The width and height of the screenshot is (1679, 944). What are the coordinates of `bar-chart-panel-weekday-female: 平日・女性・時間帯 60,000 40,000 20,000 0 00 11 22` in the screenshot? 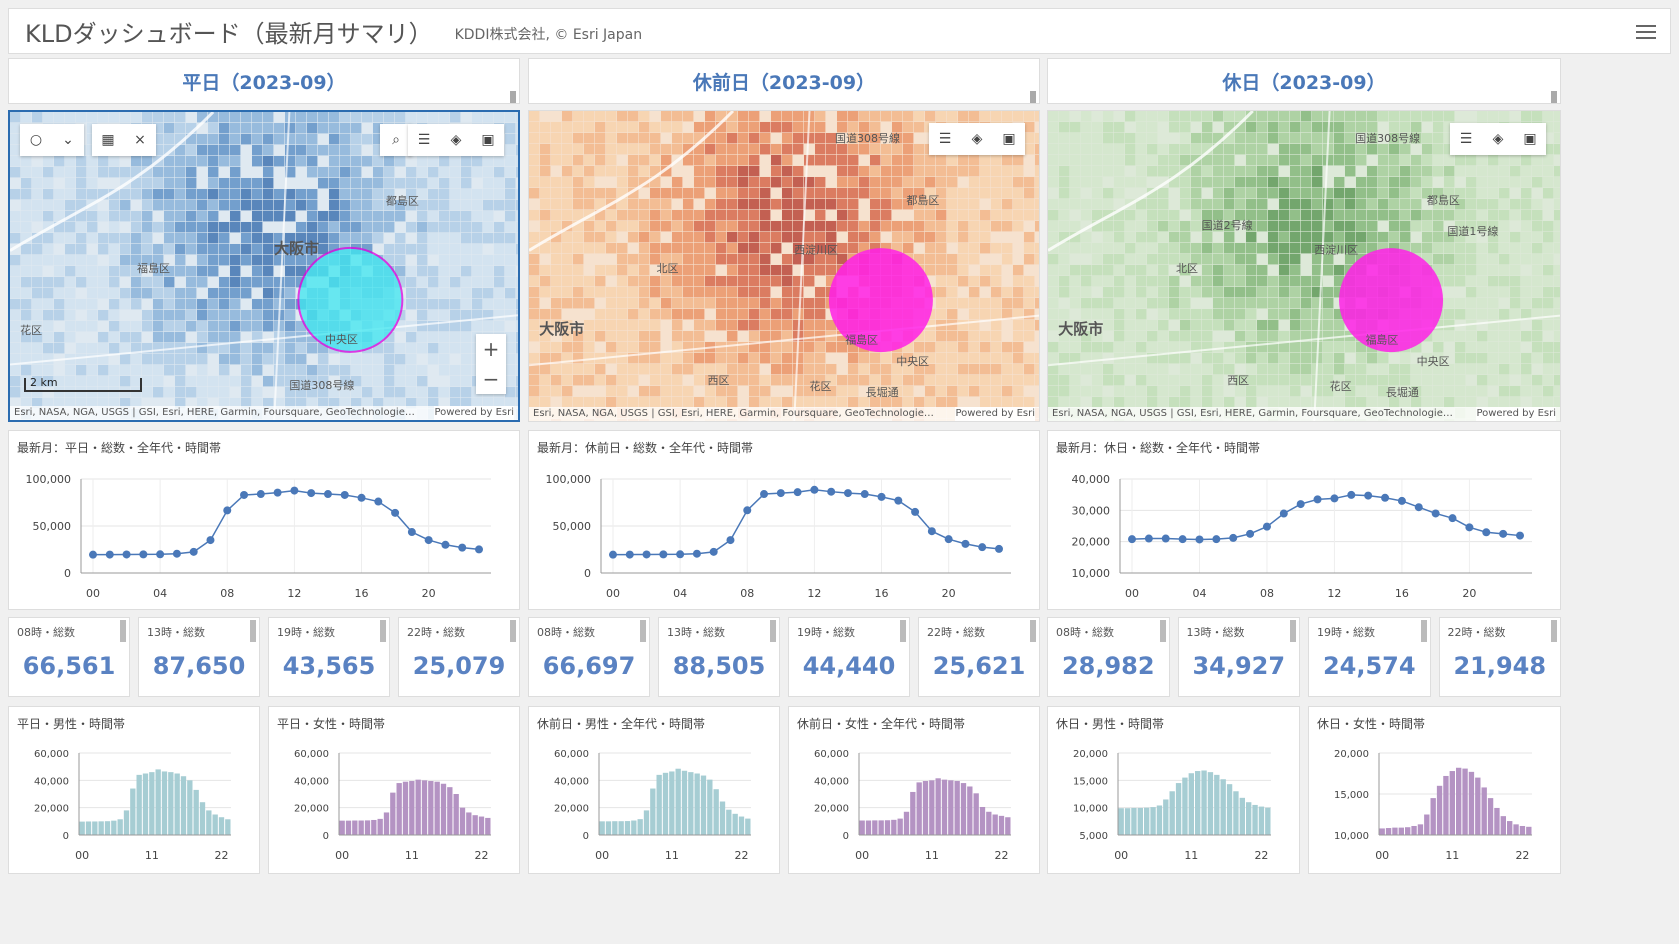 It's located at (394, 790).